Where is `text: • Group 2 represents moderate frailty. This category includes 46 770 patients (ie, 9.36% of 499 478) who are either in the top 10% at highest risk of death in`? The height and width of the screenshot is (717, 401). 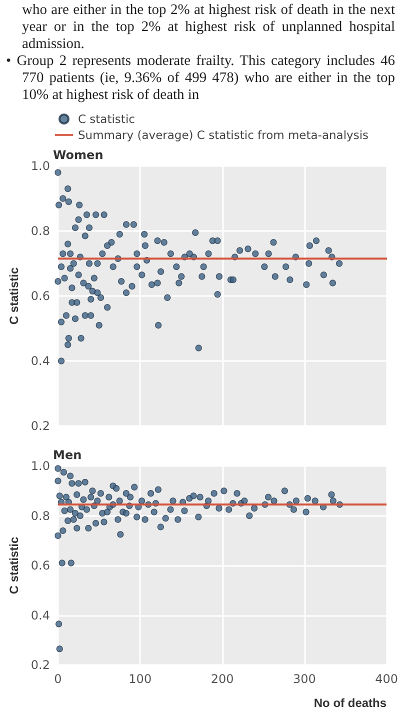
text: • Group 2 represents moderate frailty. This category includes 46 770 patients (ie, 9.36% of 499 478) who are either in the top 10% at highest risk of death in is located at coordinates (200, 78).